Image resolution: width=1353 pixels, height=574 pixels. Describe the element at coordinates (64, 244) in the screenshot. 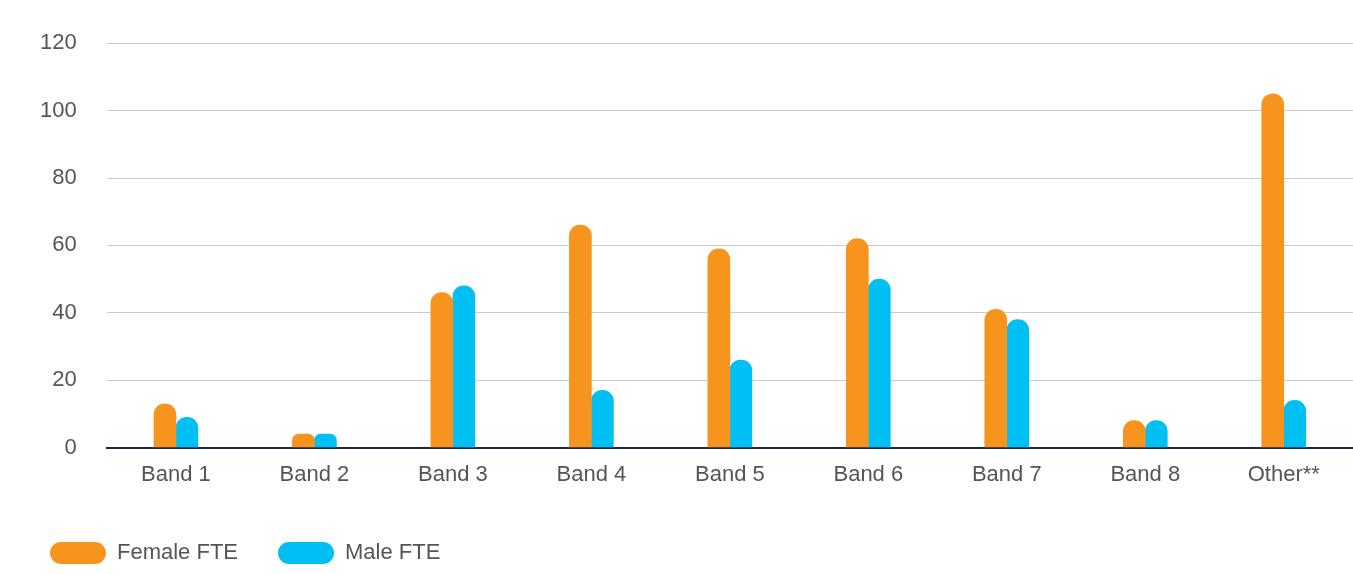

I see `y-tick-label: 60` at that location.